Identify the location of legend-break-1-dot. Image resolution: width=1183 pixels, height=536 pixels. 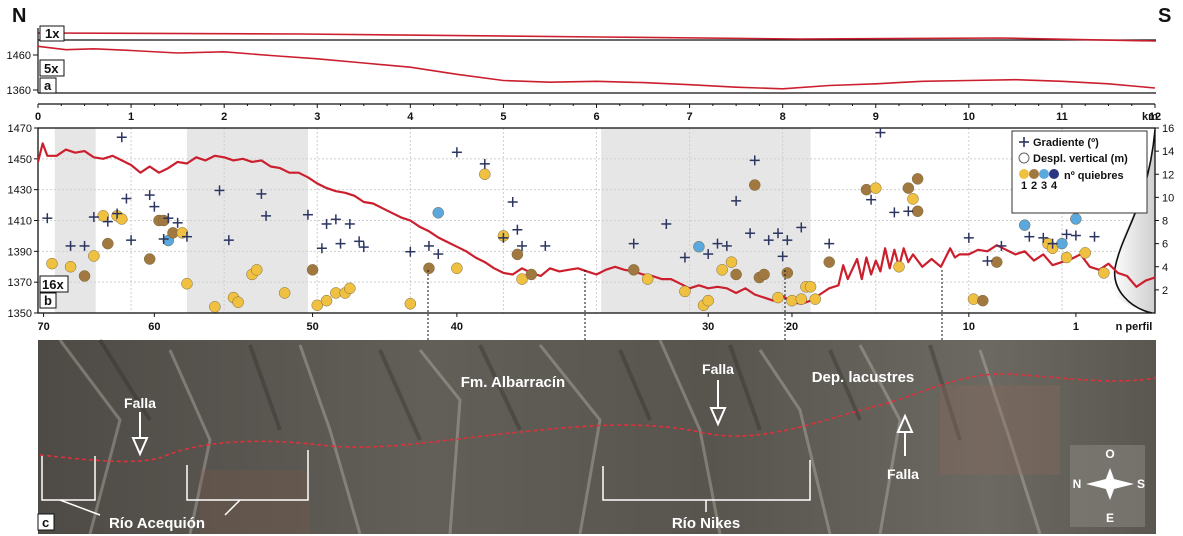
(1024, 174).